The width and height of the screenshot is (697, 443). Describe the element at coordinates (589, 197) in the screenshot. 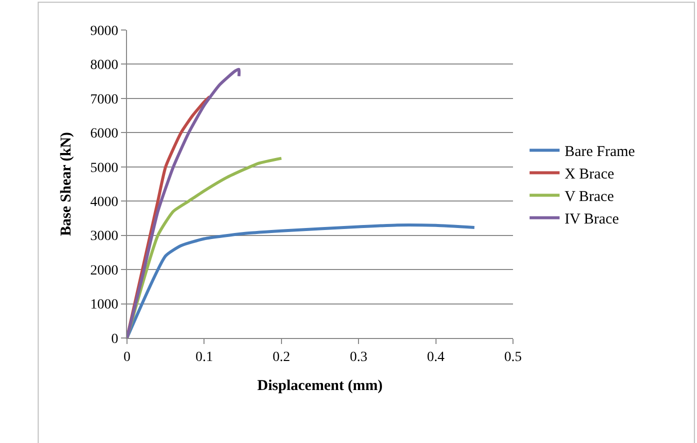

I see `legend-label: V Brace` at that location.